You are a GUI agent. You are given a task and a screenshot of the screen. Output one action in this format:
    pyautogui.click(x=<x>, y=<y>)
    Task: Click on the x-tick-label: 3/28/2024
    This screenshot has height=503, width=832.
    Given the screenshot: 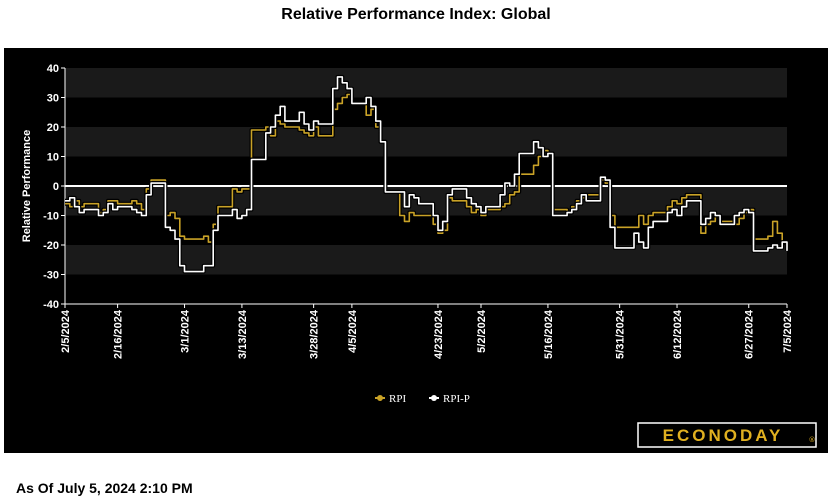 What is the action you would take?
    pyautogui.click(x=315, y=334)
    